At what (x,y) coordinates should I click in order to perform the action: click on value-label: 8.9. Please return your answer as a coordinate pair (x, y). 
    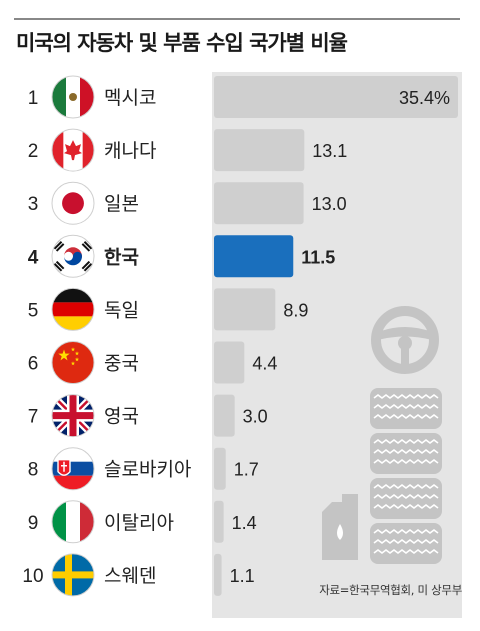
    Looking at the image, I should click on (295, 310).